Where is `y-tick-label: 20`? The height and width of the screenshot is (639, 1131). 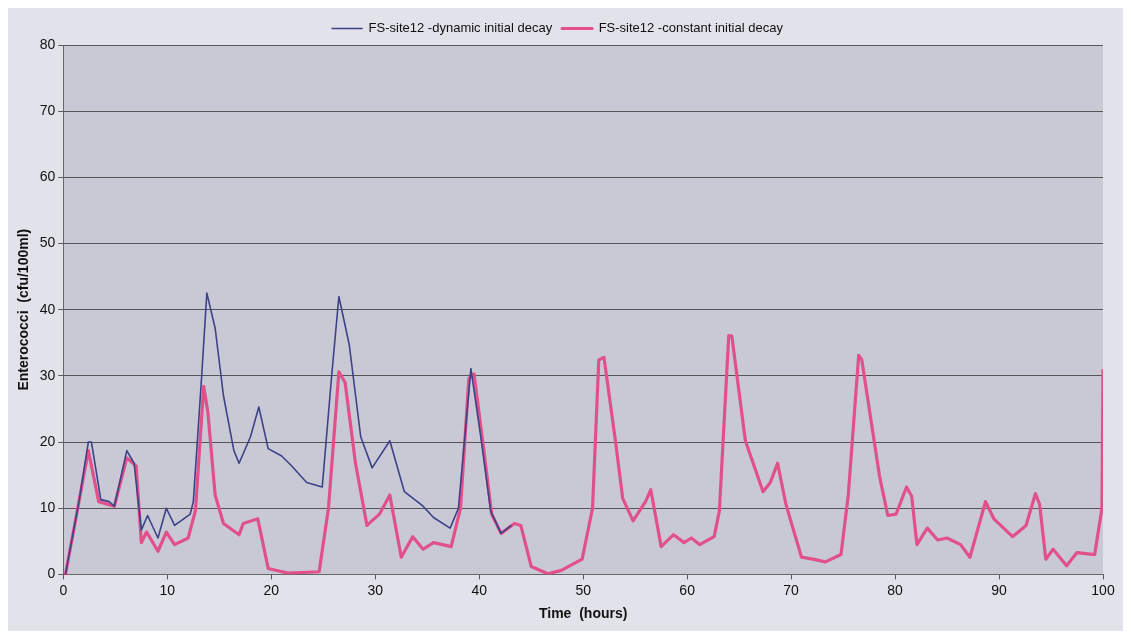 y-tick-label: 20 is located at coordinates (47, 440).